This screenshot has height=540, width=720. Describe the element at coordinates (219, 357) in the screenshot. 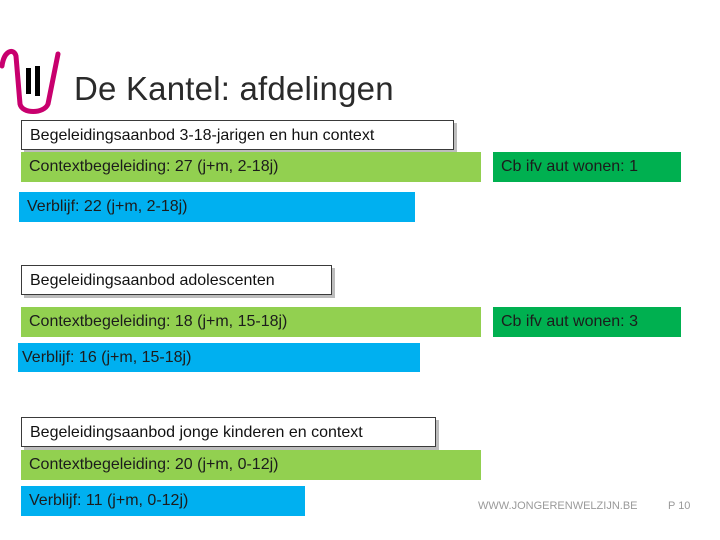

I see `verblijf-bar-adolescenten: Verblijf: 16 (j+m, 15-18j)` at that location.